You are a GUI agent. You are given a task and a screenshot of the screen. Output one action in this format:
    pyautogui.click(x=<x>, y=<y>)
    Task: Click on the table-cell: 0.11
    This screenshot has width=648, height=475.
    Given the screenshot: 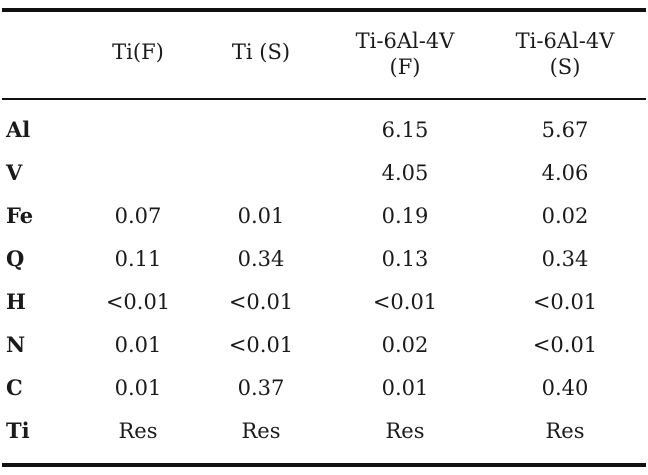 What is the action you would take?
    pyautogui.click(x=138, y=259)
    